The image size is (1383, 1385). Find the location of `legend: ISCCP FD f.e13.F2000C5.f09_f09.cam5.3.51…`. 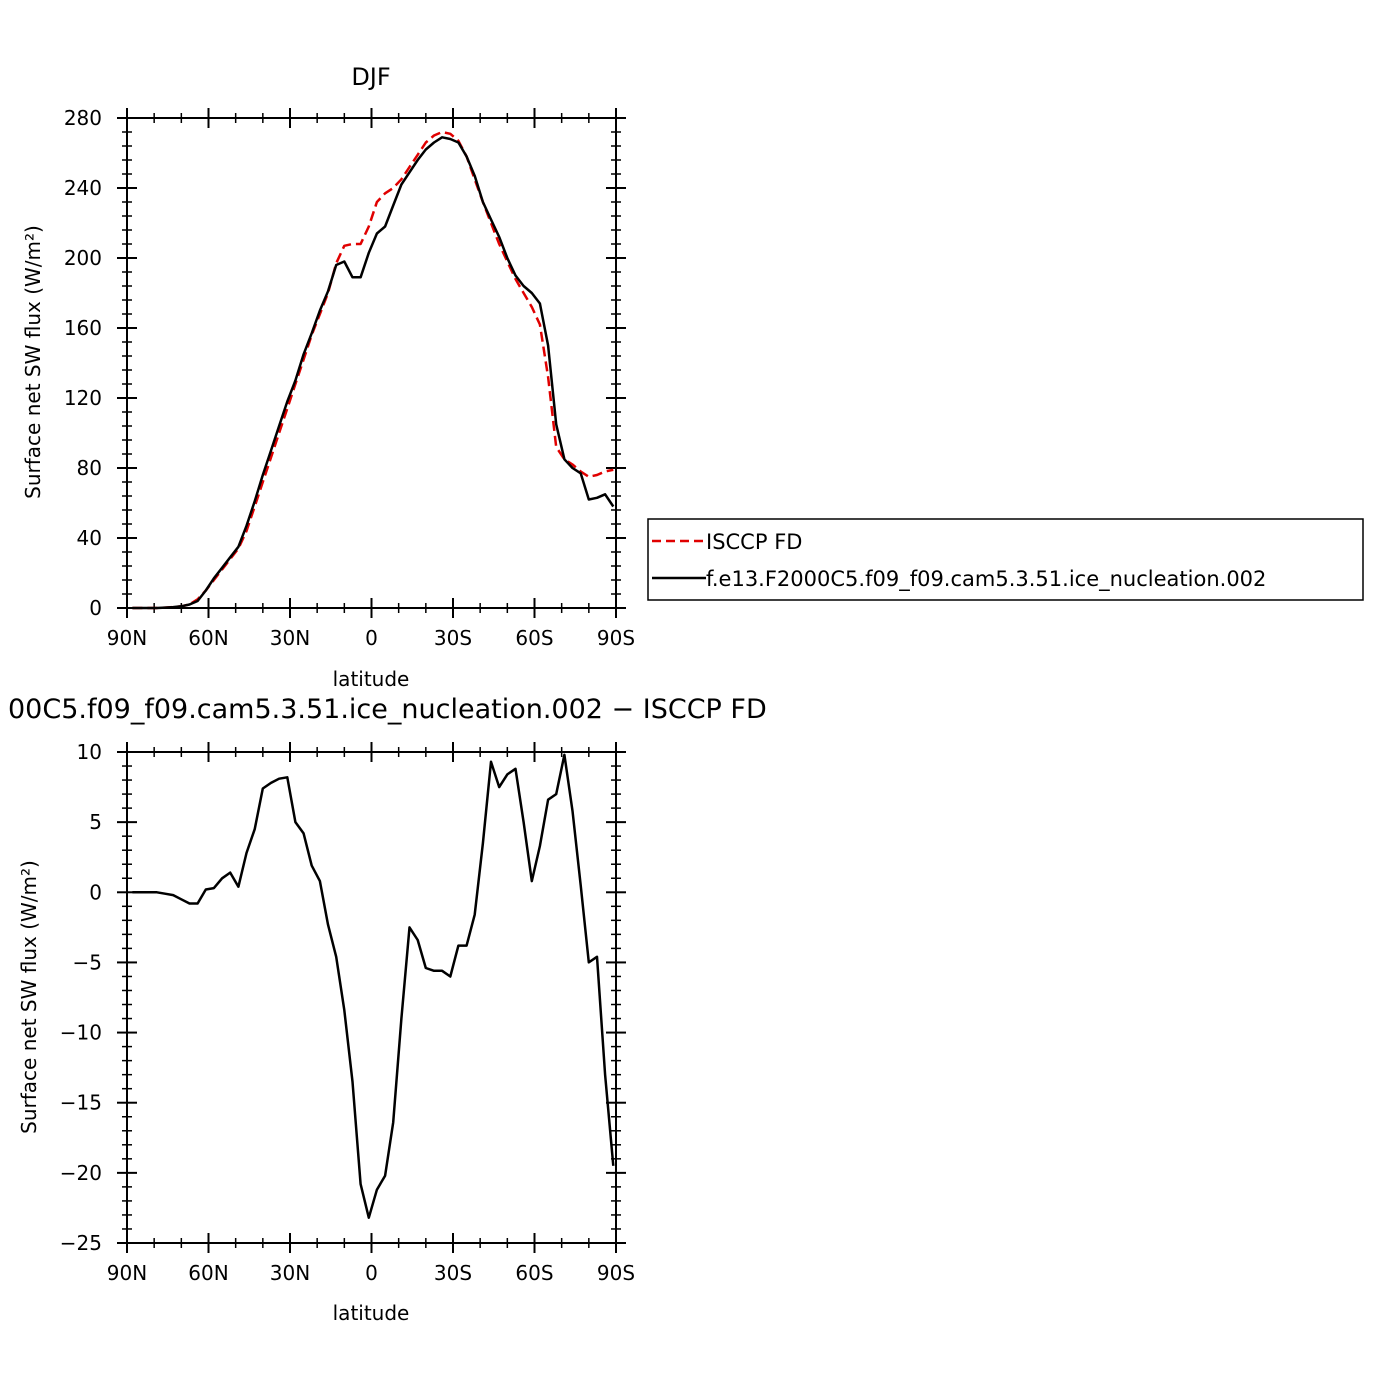

legend: ISCCP FD f.e13.F2000C5.f09_f09.cam5.3.51… is located at coordinates (1005, 559).